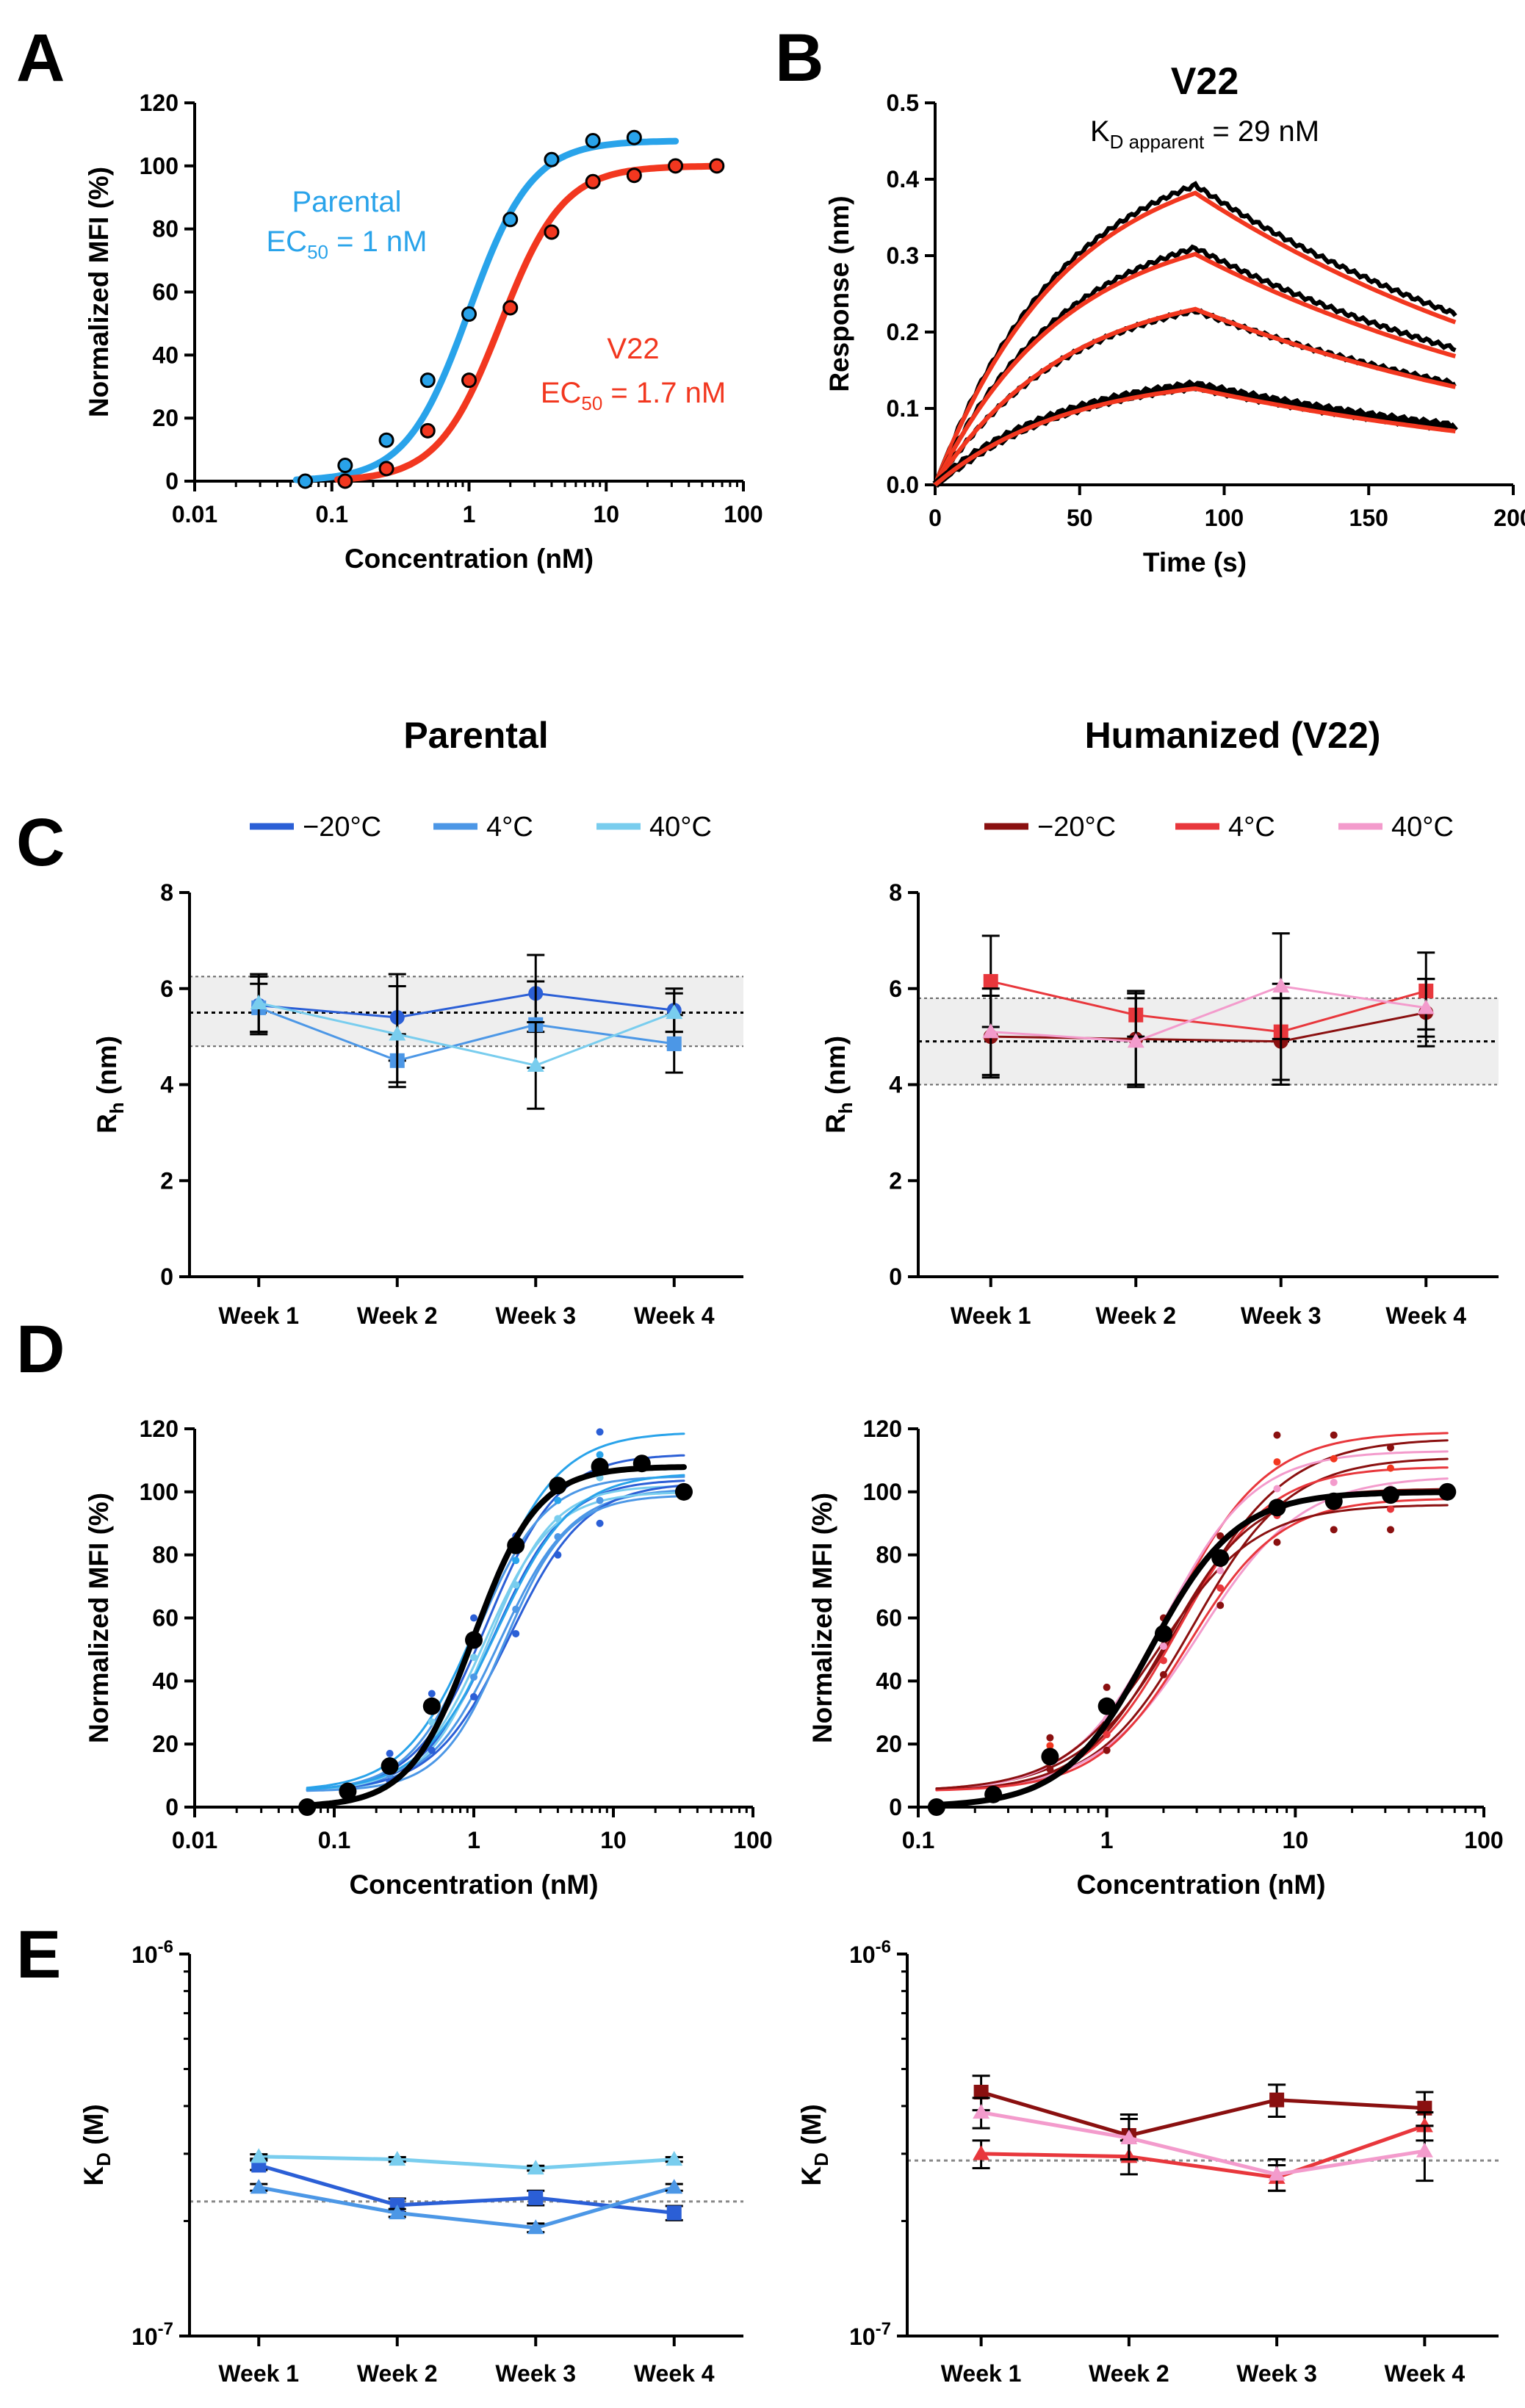 Image resolution: width=1525 pixels, height=2408 pixels. Describe the element at coordinates (159, 166) in the screenshot. I see `y-tick-label: 100` at that location.